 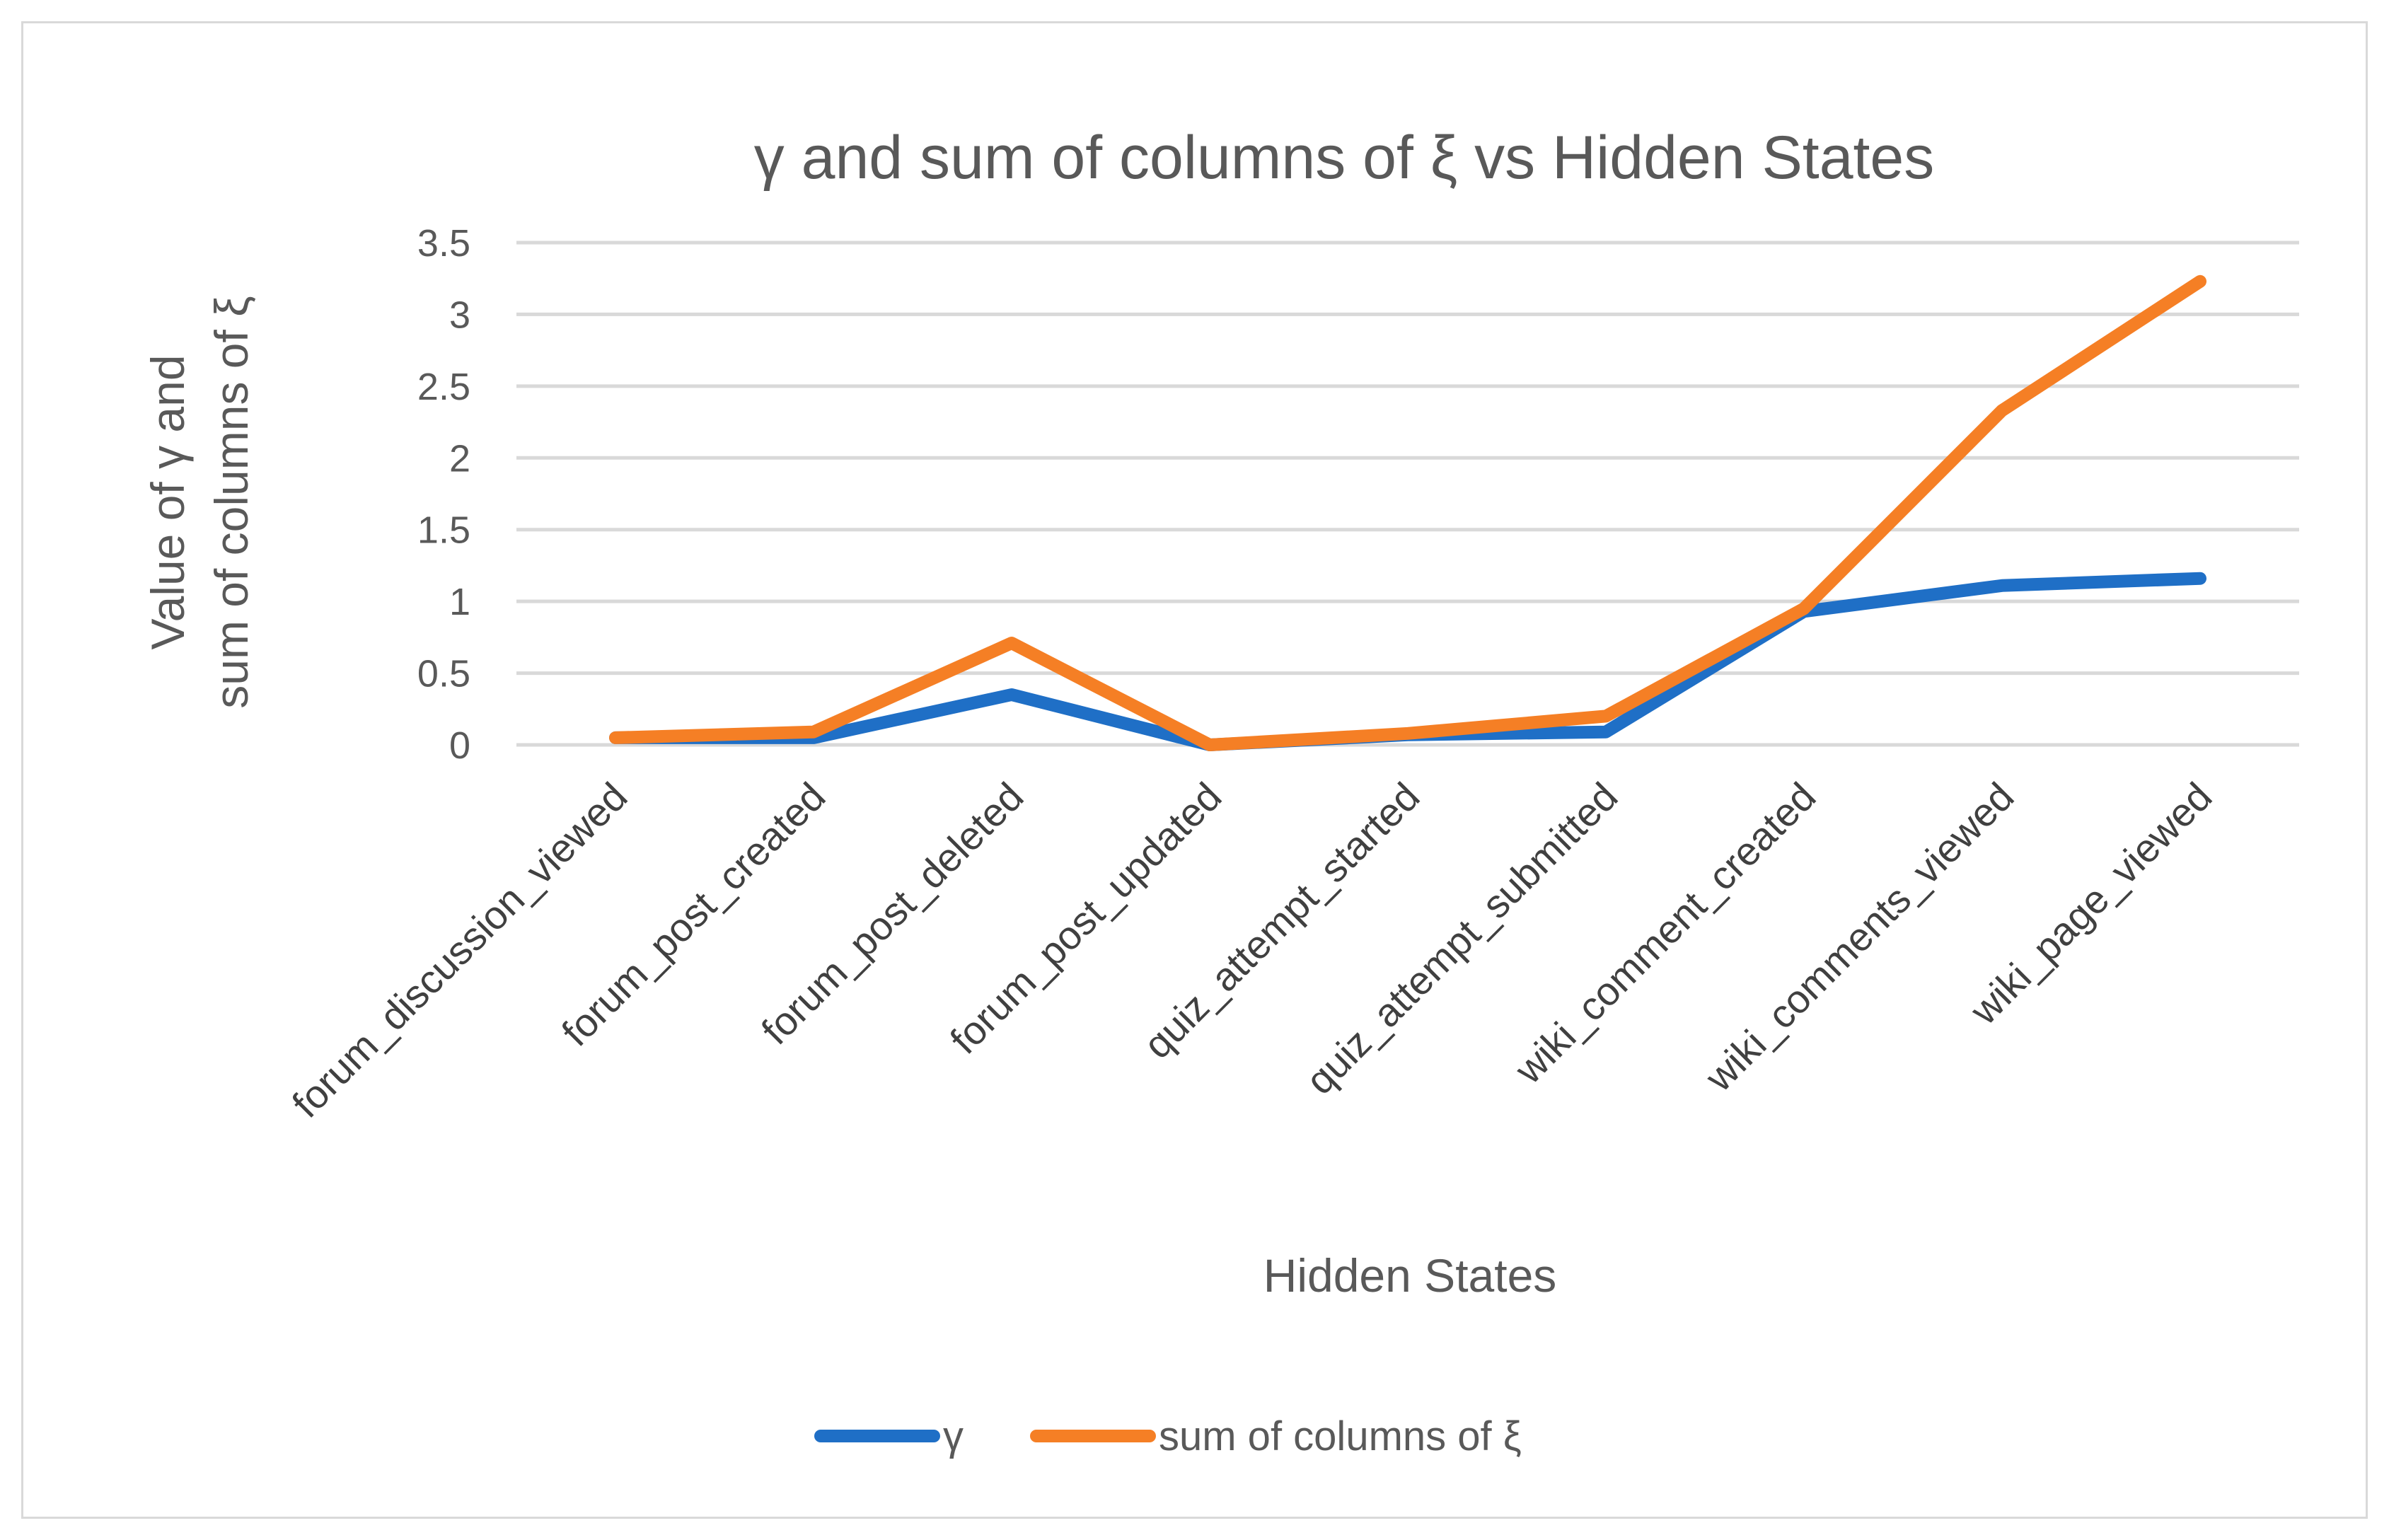 I want to click on y-tick-label: 0.5, so click(x=444, y=674).